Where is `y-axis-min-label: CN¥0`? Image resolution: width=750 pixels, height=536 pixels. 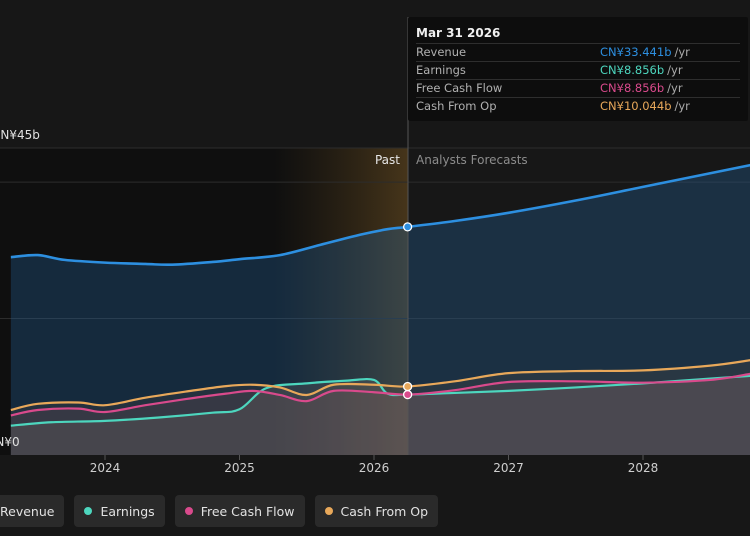 y-axis-min-label: CN¥0 is located at coordinates (10, 442).